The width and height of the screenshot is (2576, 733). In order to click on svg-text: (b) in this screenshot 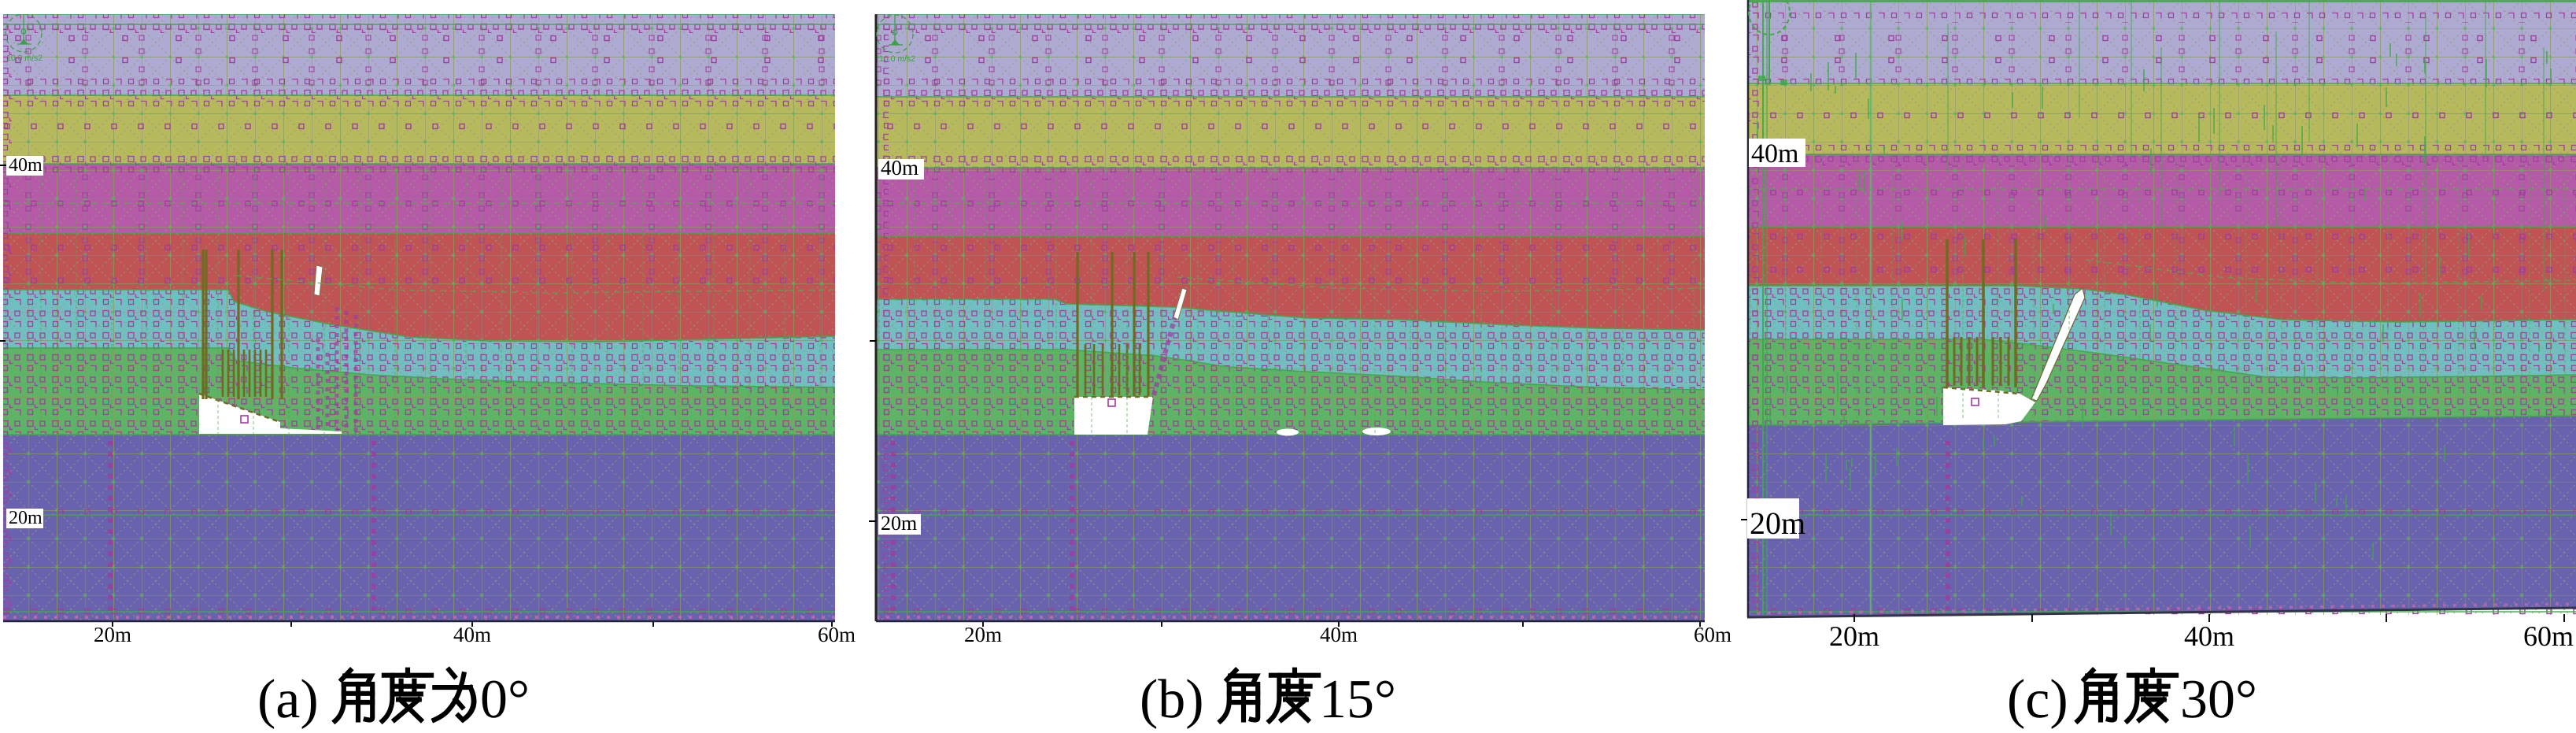, I will do `click(1172, 699)`.